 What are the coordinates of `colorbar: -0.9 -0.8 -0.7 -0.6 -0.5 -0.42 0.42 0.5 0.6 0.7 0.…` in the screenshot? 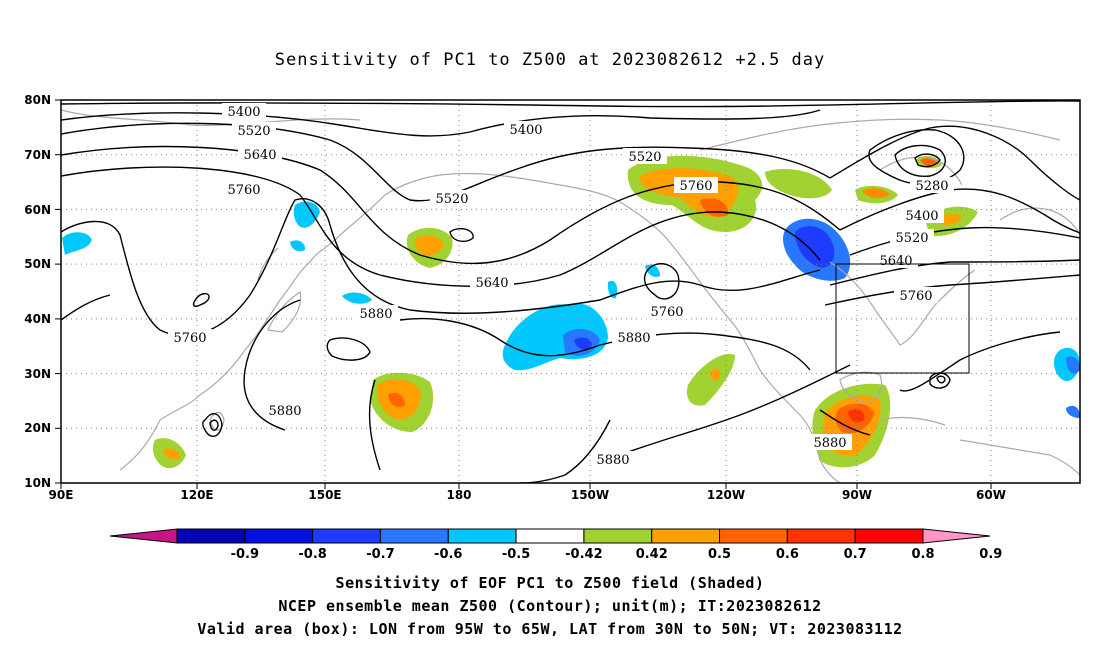 It's located at (555, 545).